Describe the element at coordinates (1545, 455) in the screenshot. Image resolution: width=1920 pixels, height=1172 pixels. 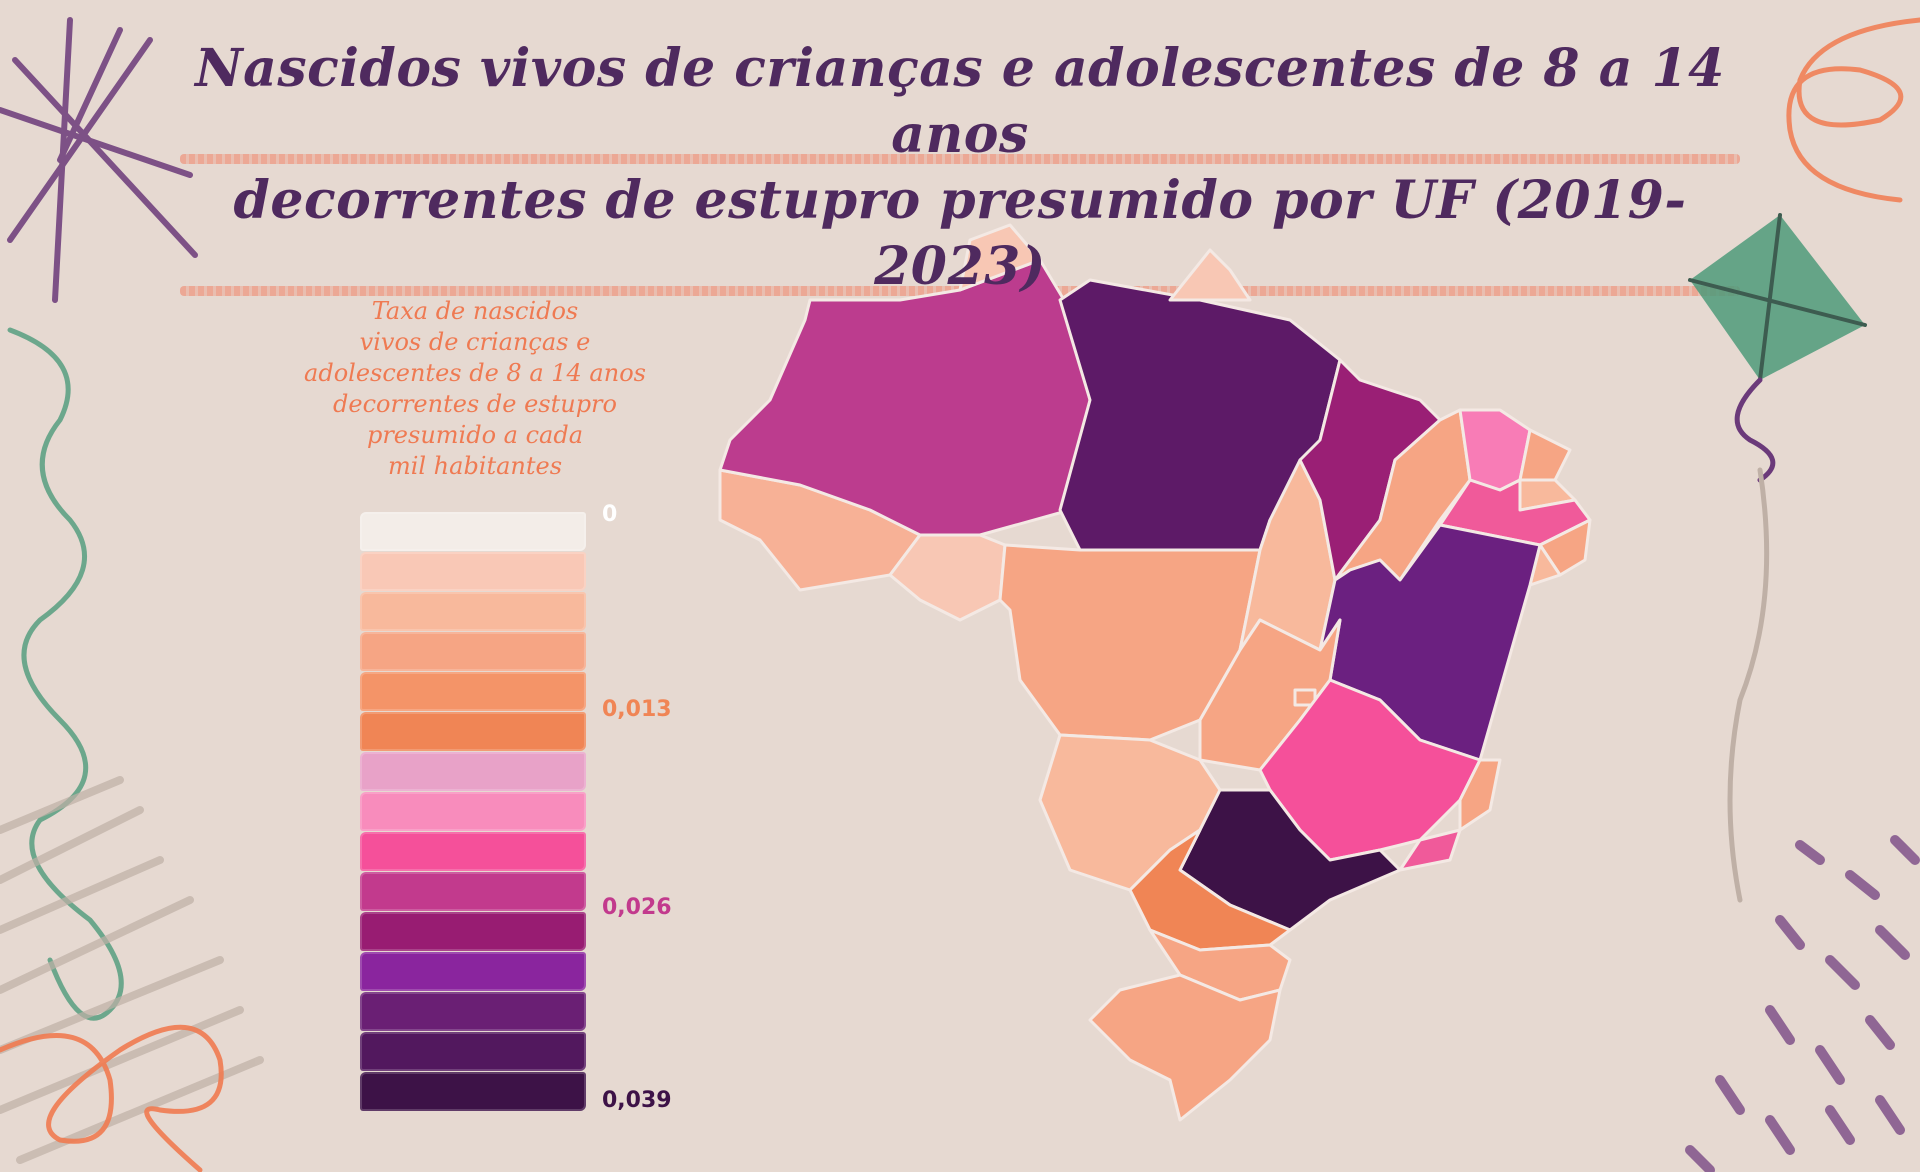
I see `state-rn` at that location.